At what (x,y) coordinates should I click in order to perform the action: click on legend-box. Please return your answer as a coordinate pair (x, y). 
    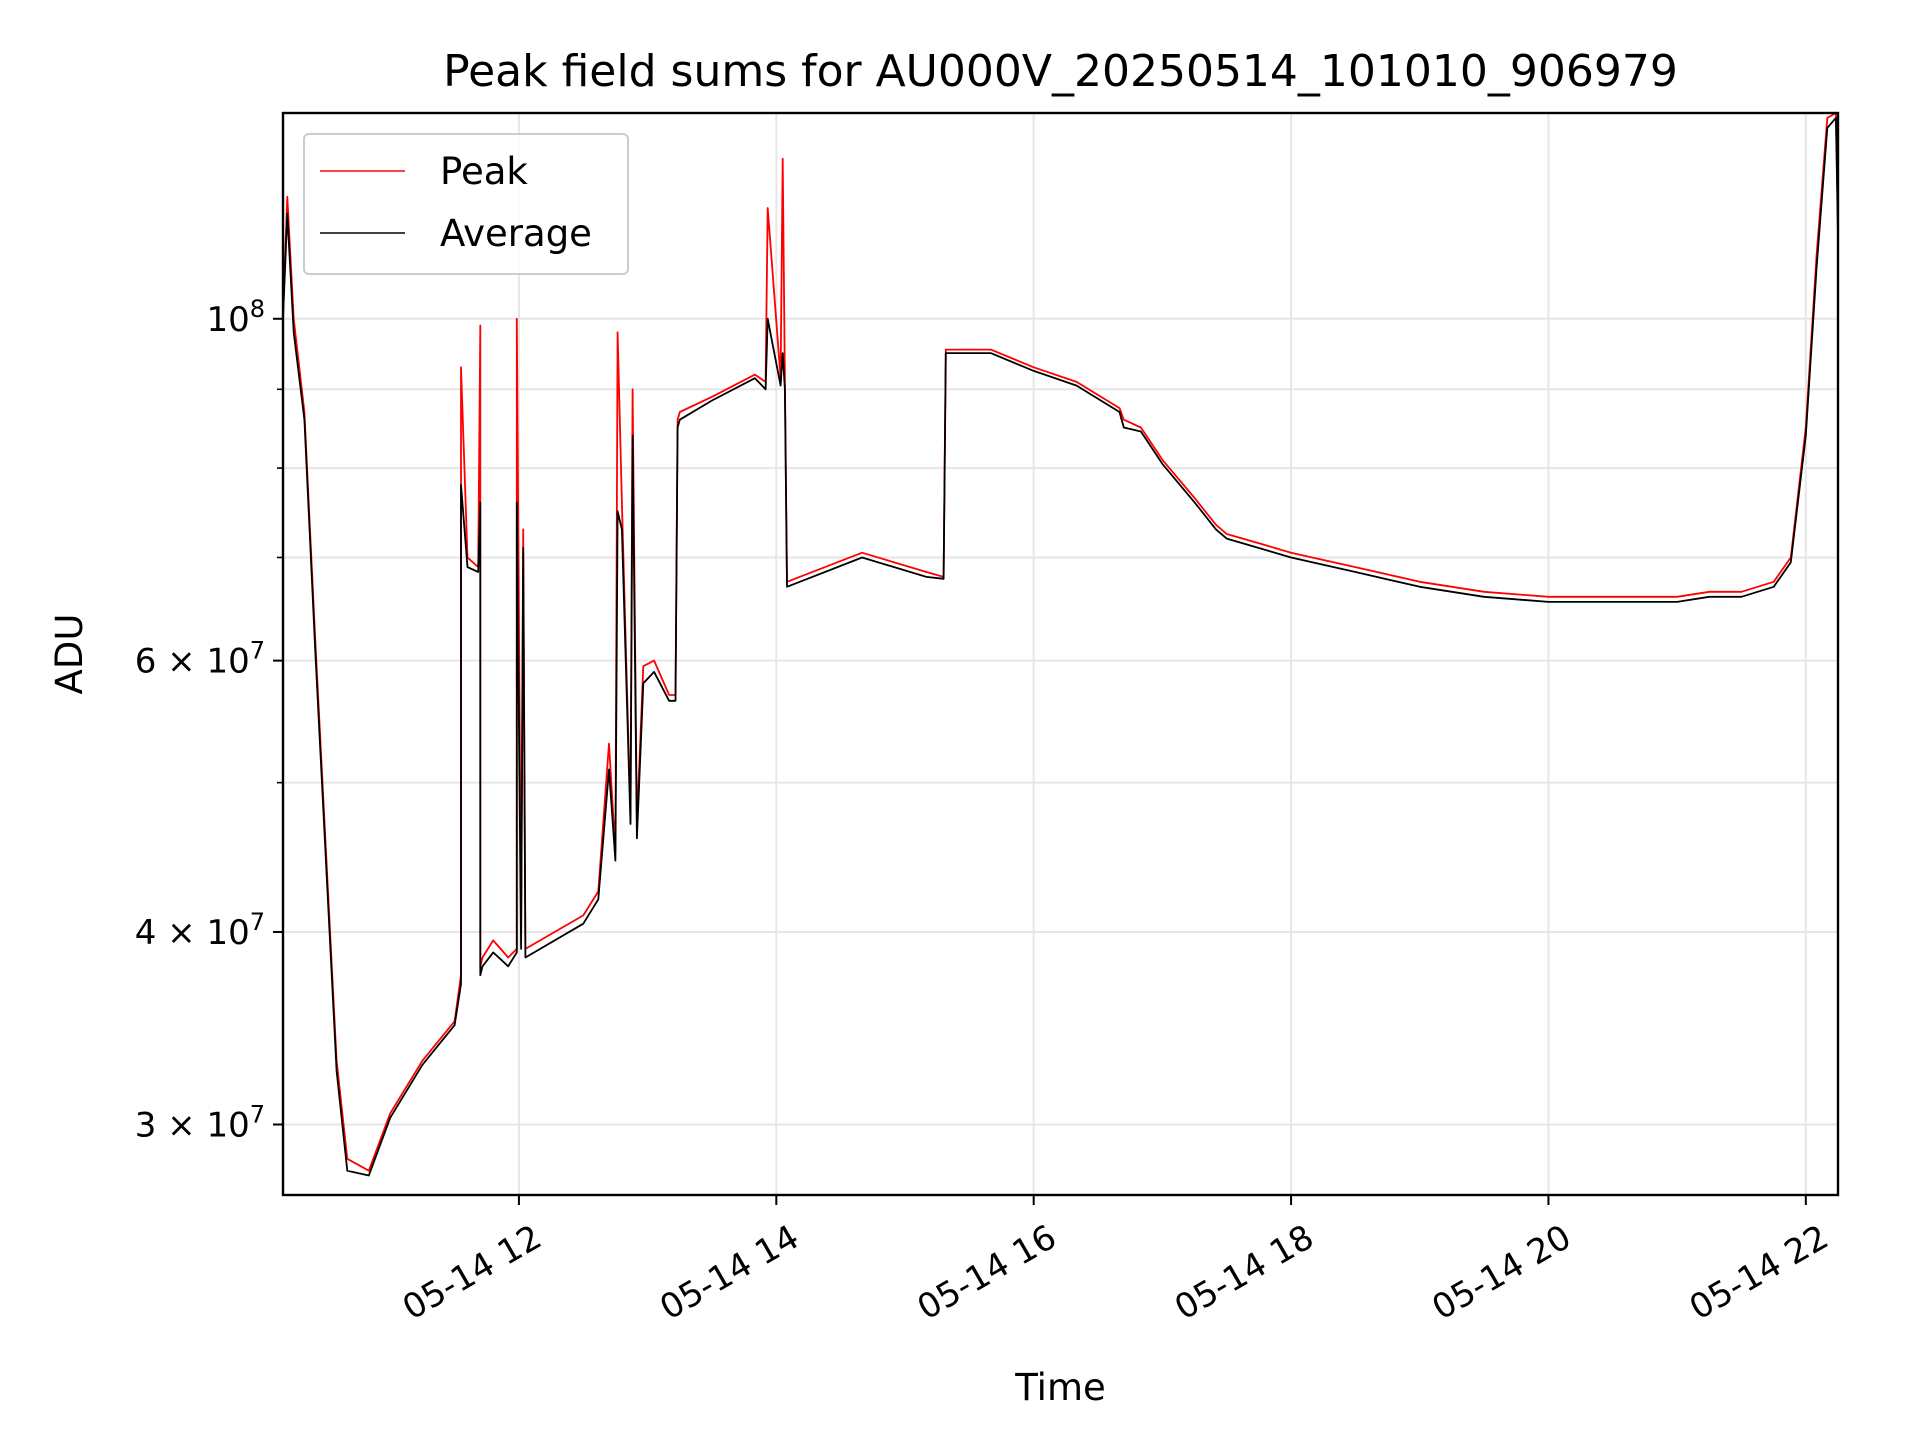
    Looking at the image, I should click on (466, 204).